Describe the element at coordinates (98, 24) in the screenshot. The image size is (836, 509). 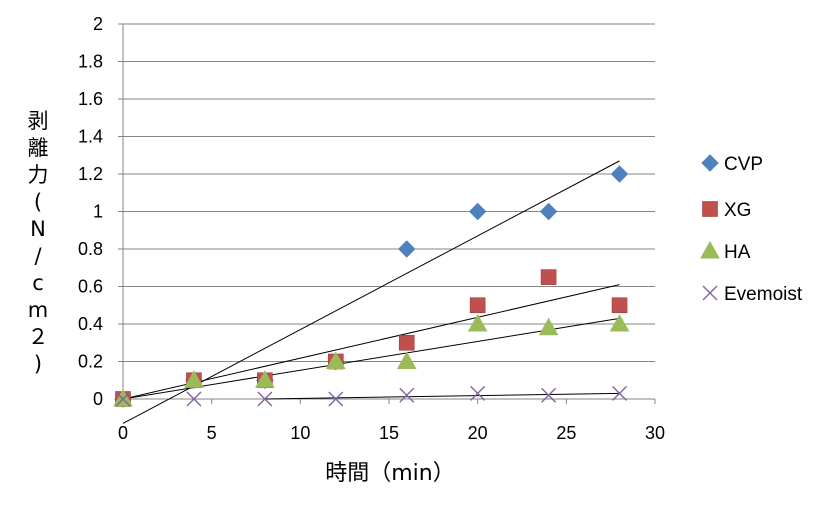
I see `y-tick-label: 2` at that location.